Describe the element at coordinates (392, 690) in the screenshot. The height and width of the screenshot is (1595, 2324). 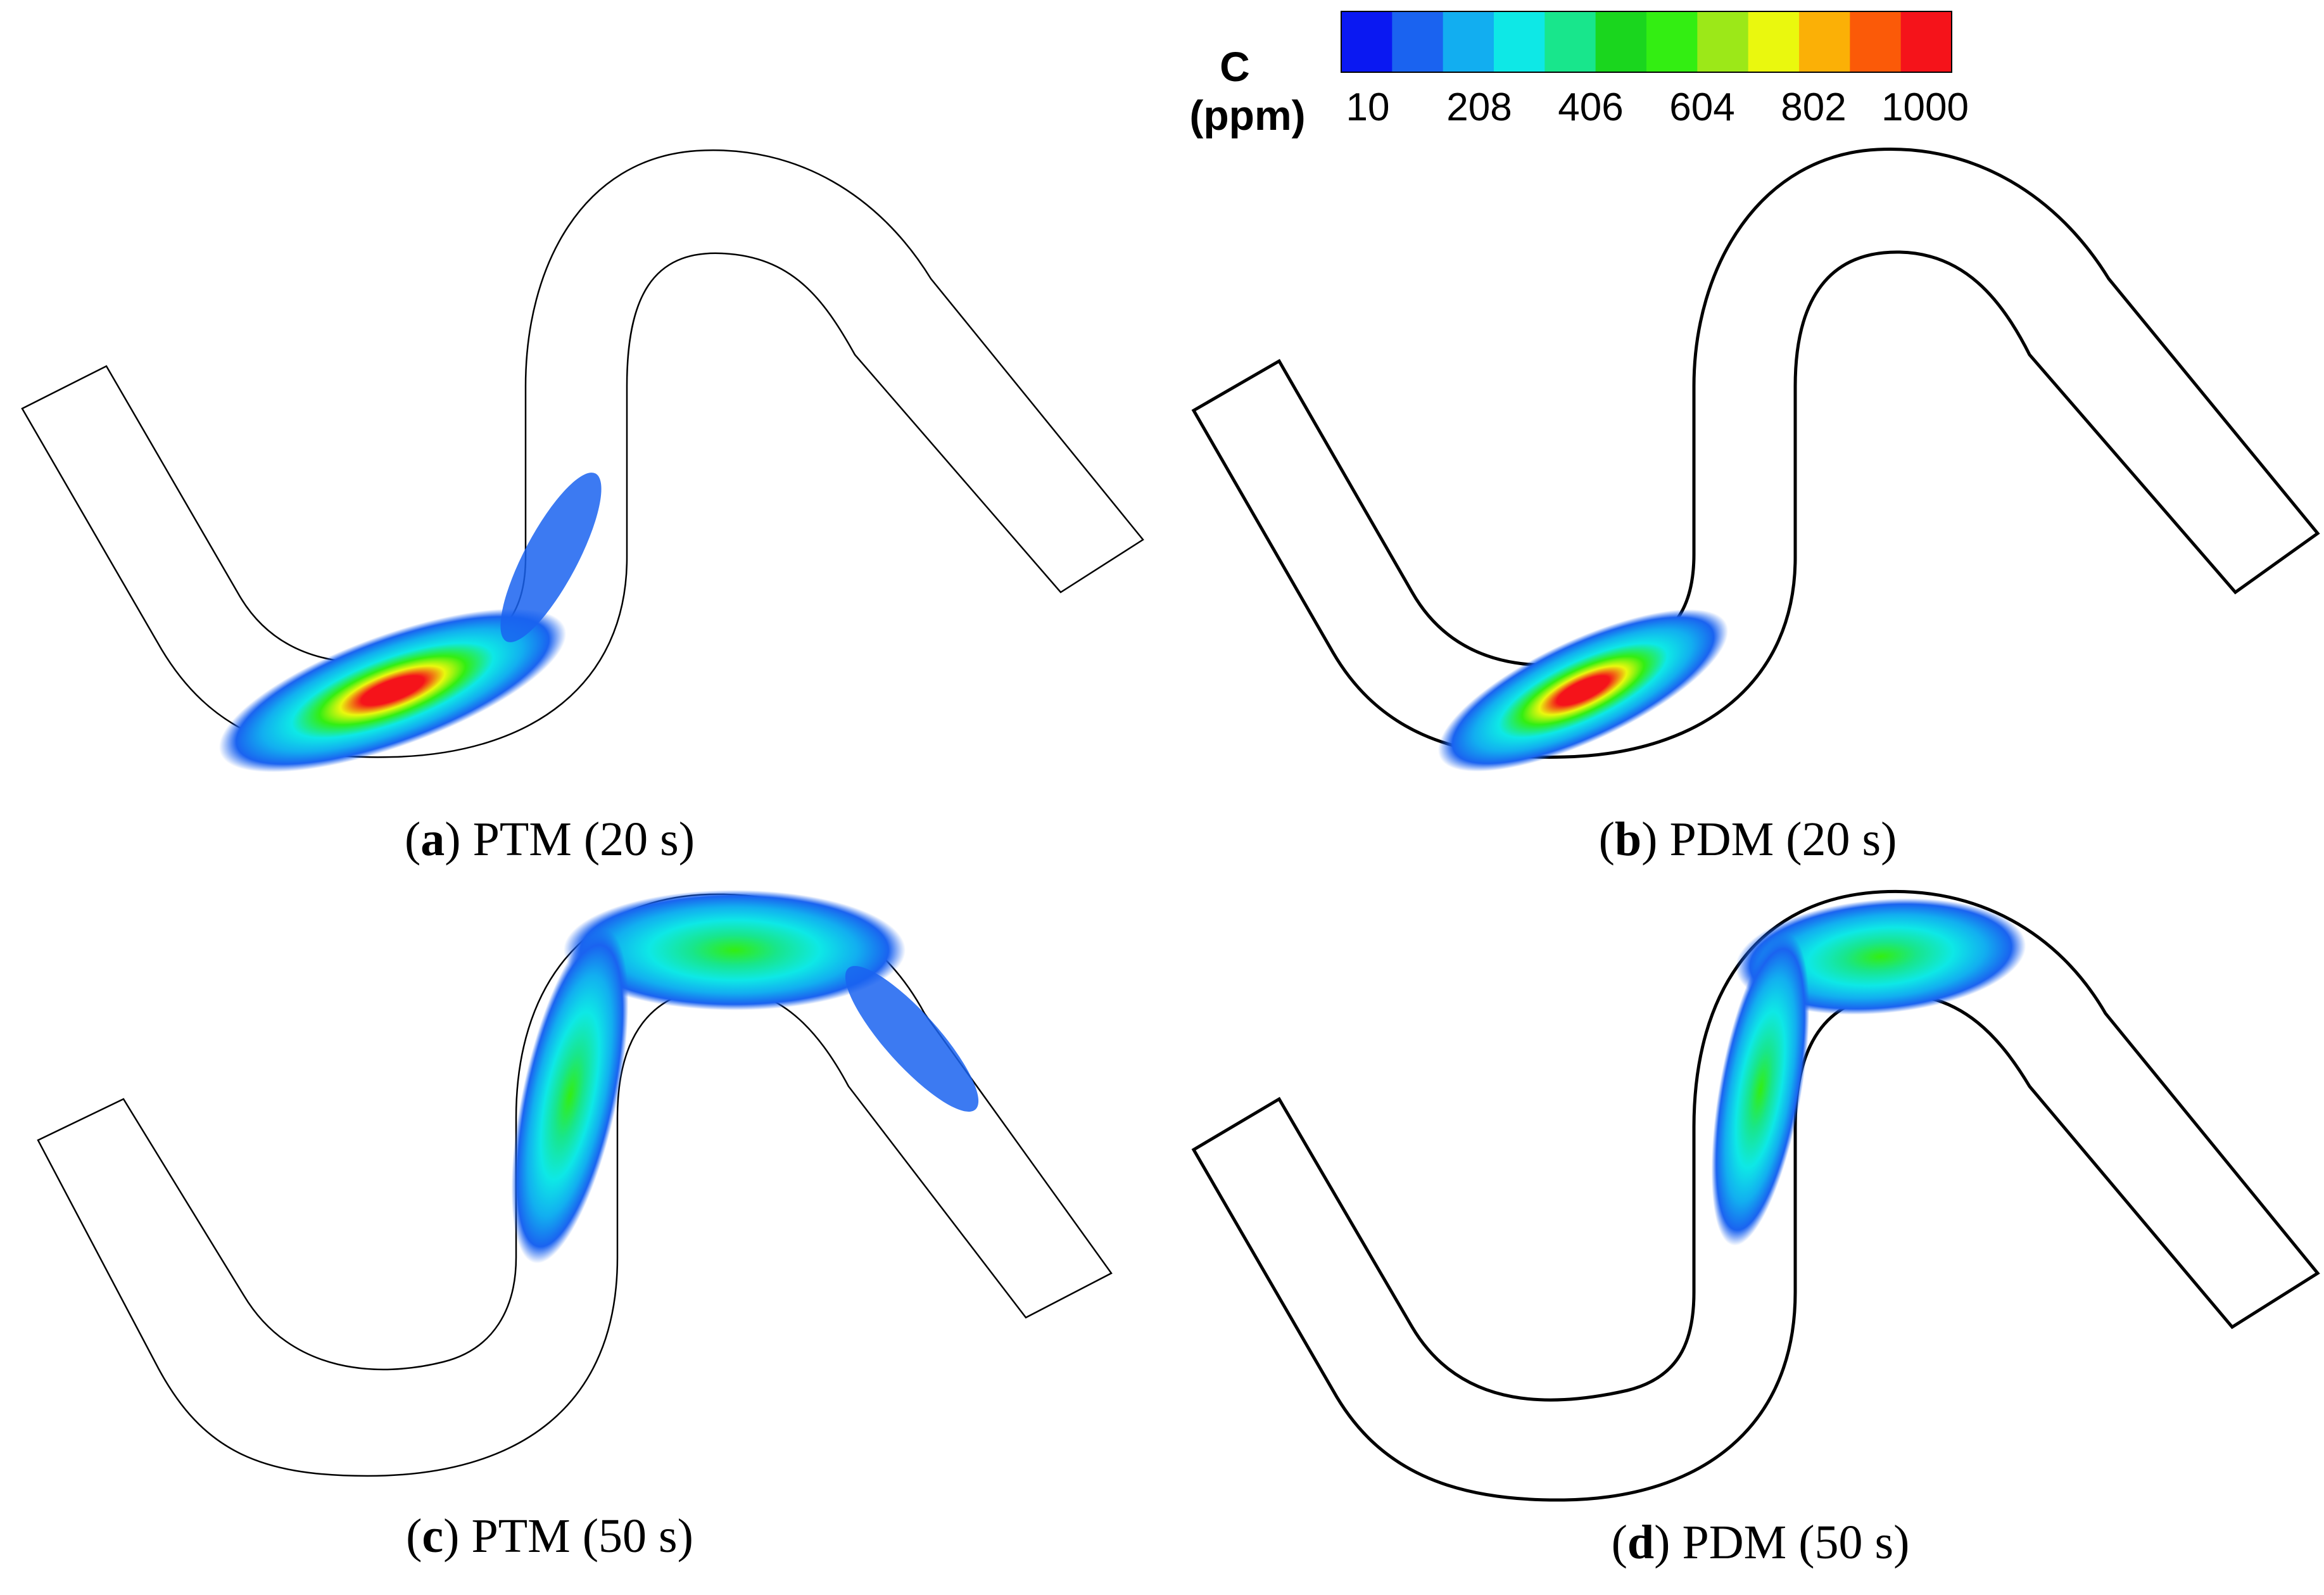
I see `plume-a` at that location.